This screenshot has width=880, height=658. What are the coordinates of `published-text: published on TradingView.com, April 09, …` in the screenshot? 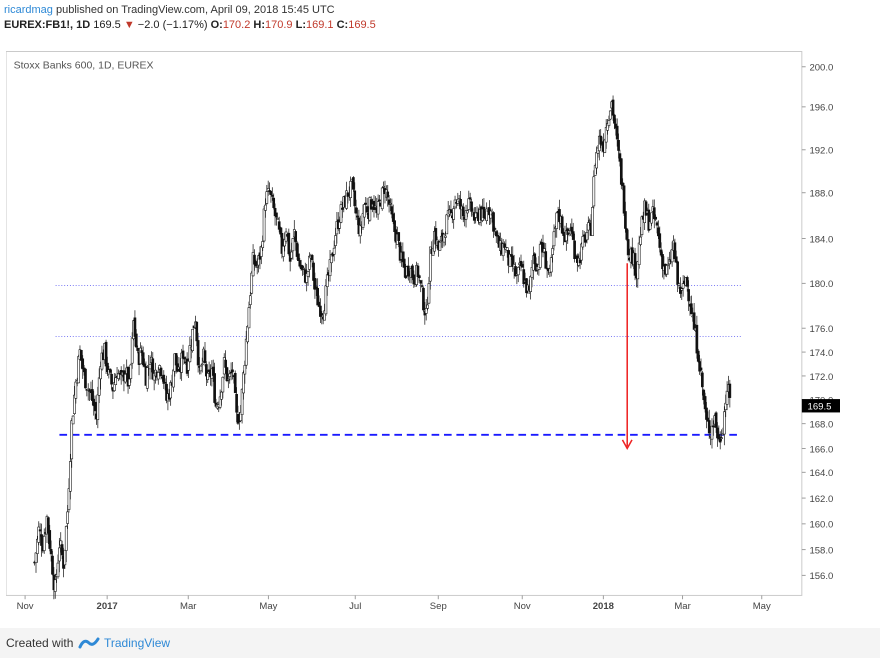 It's located at (195, 10).